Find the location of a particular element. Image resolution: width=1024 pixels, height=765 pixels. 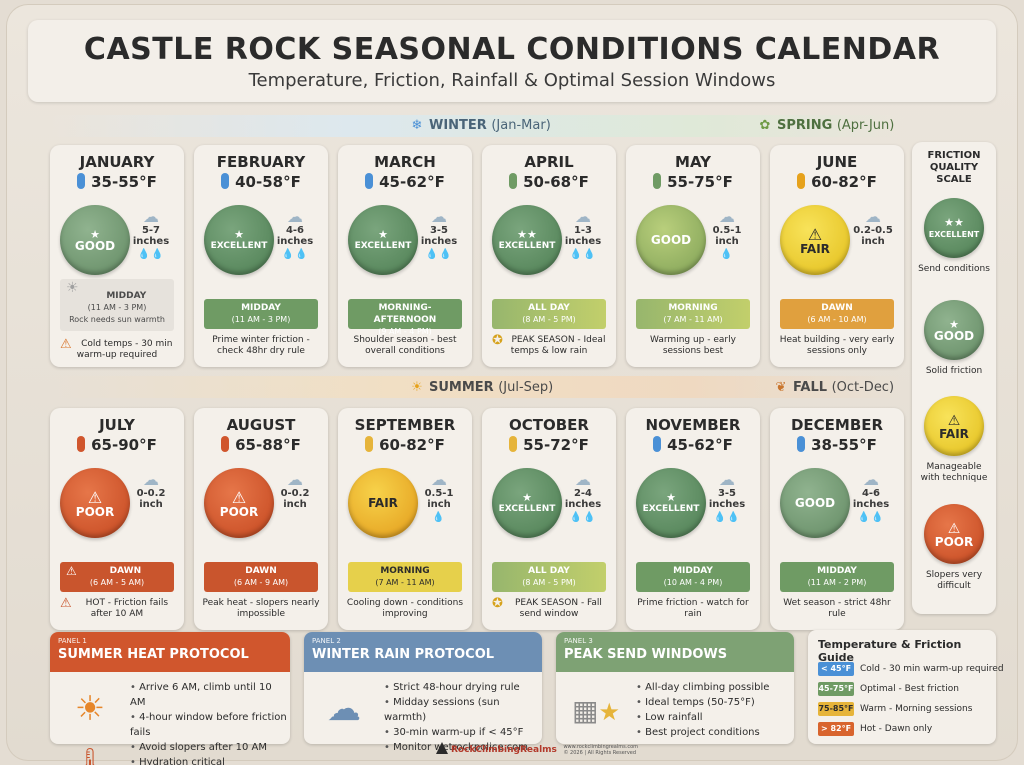

rainfall: ☁ 0.2-0.5 inch is located at coordinates (873, 228).